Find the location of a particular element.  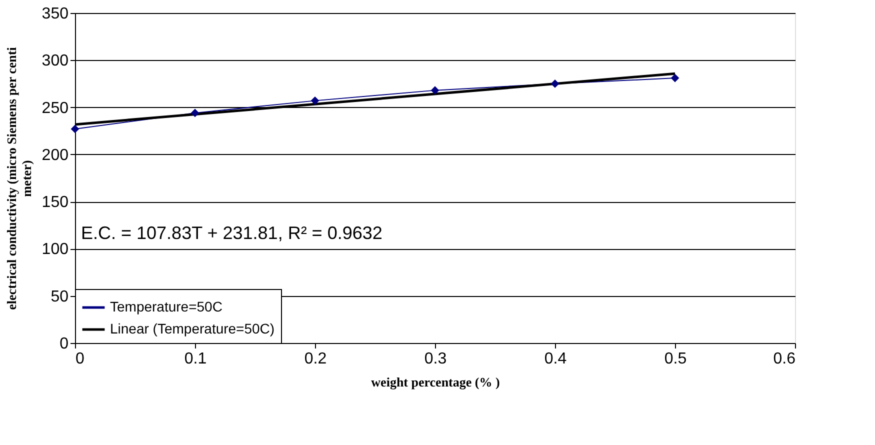

y-tick-label: 0 is located at coordinates (64, 344).